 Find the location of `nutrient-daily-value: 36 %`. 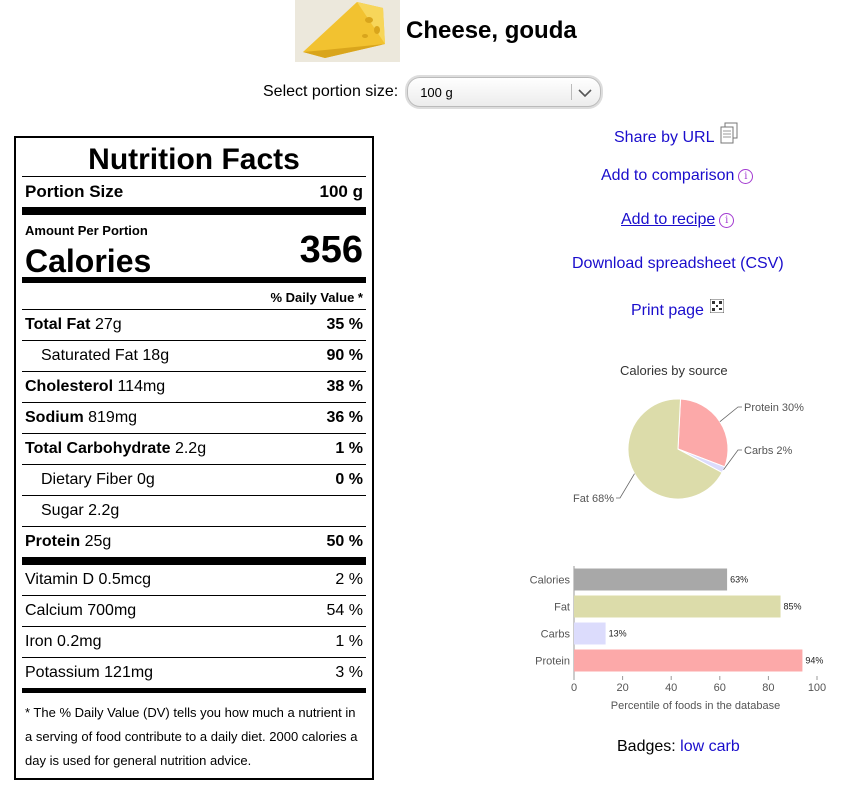

nutrient-daily-value: 36 % is located at coordinates (344, 417).